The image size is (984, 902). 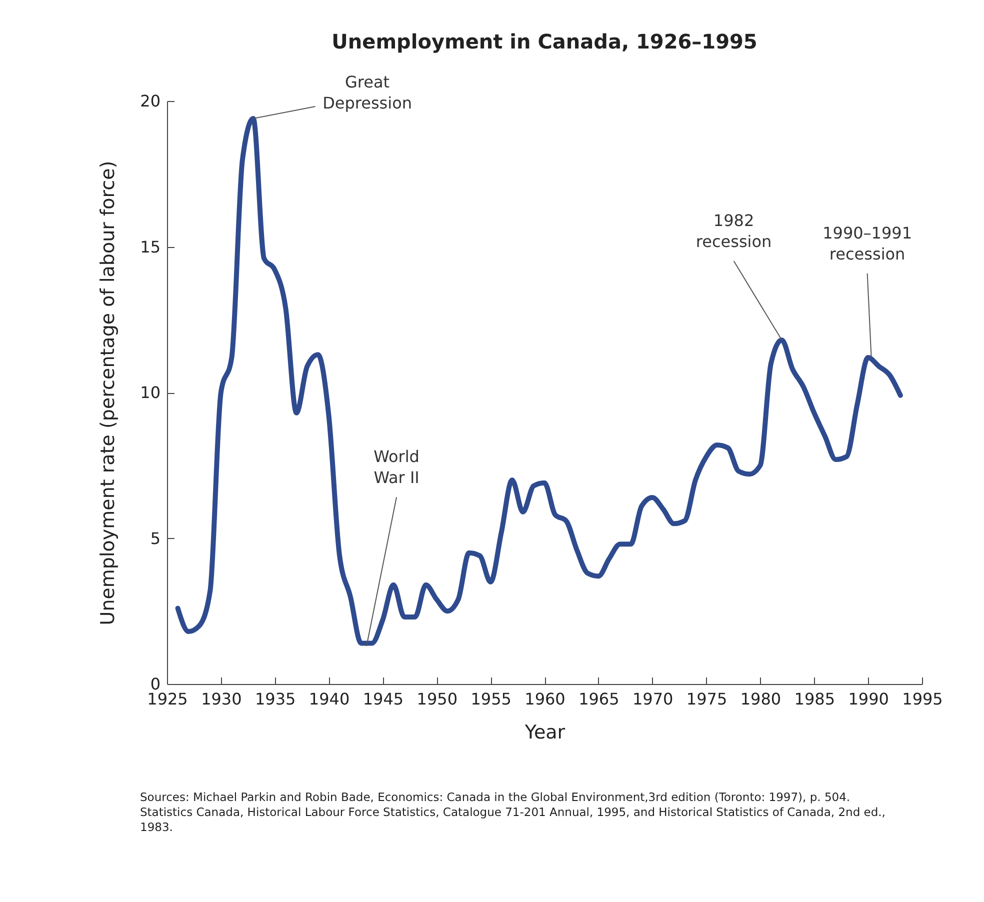 I want to click on annotation: Great Depression, so click(x=367, y=92).